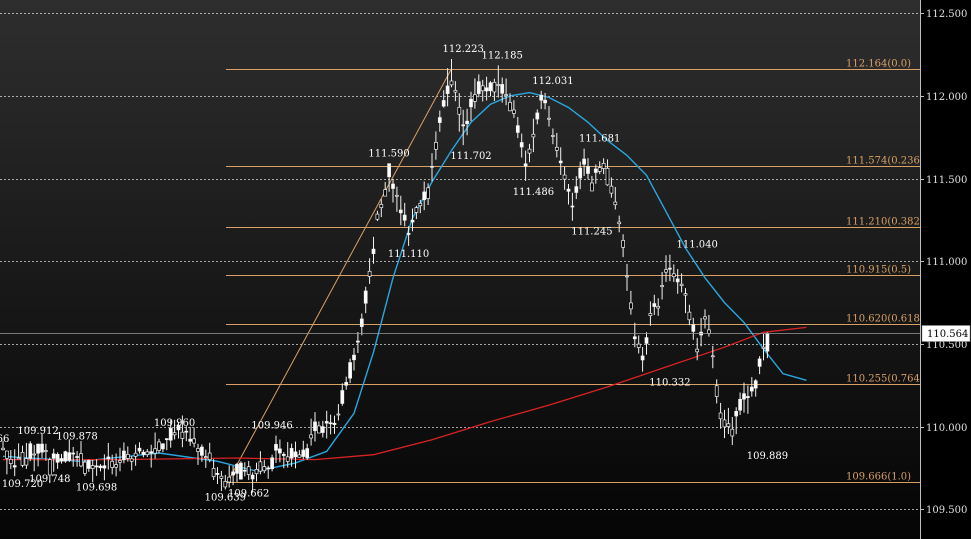 The width and height of the screenshot is (971, 539). What do you see at coordinates (96, 488) in the screenshot?
I see `price-annotation: 109.698` at bounding box center [96, 488].